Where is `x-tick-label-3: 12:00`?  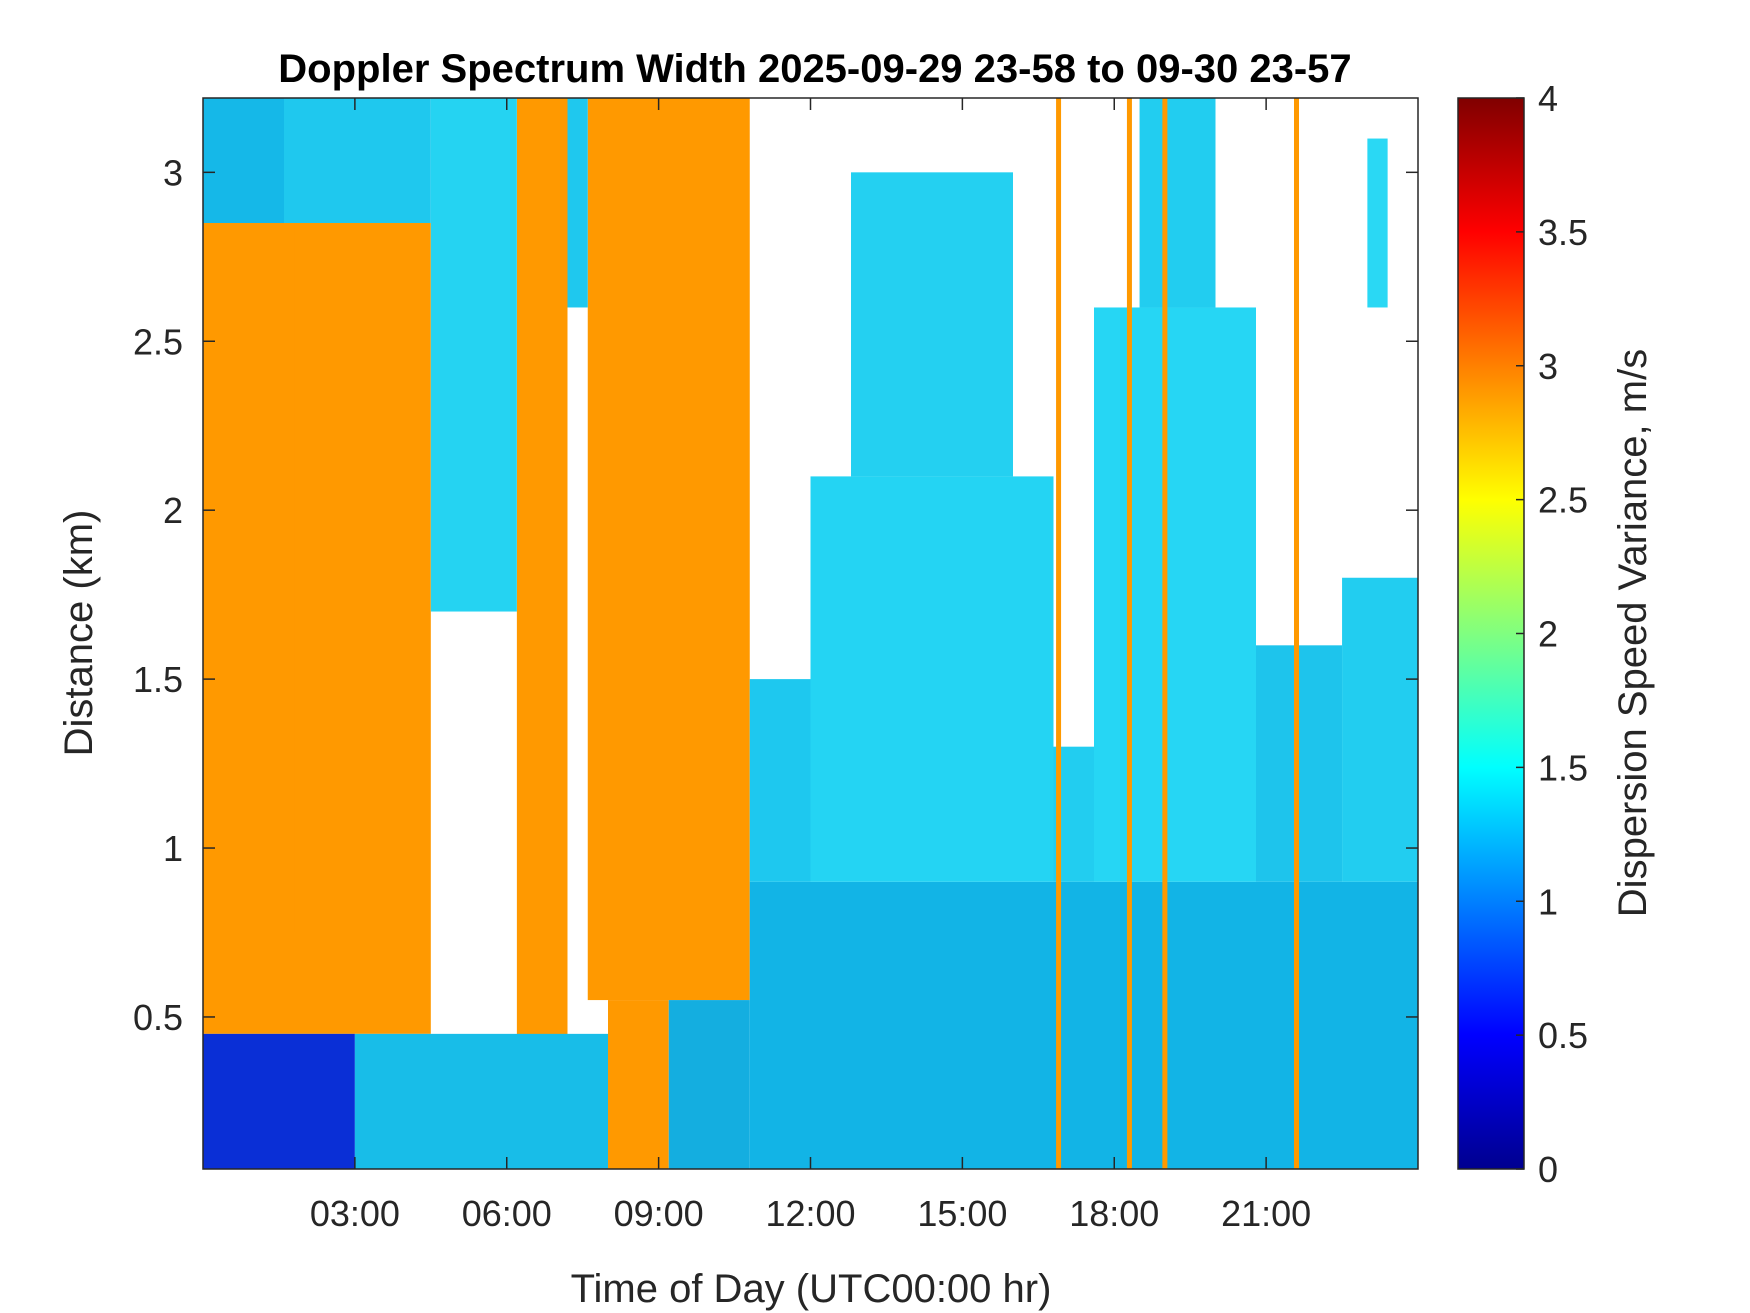
x-tick-label-3: 12:00 is located at coordinates (810, 1213).